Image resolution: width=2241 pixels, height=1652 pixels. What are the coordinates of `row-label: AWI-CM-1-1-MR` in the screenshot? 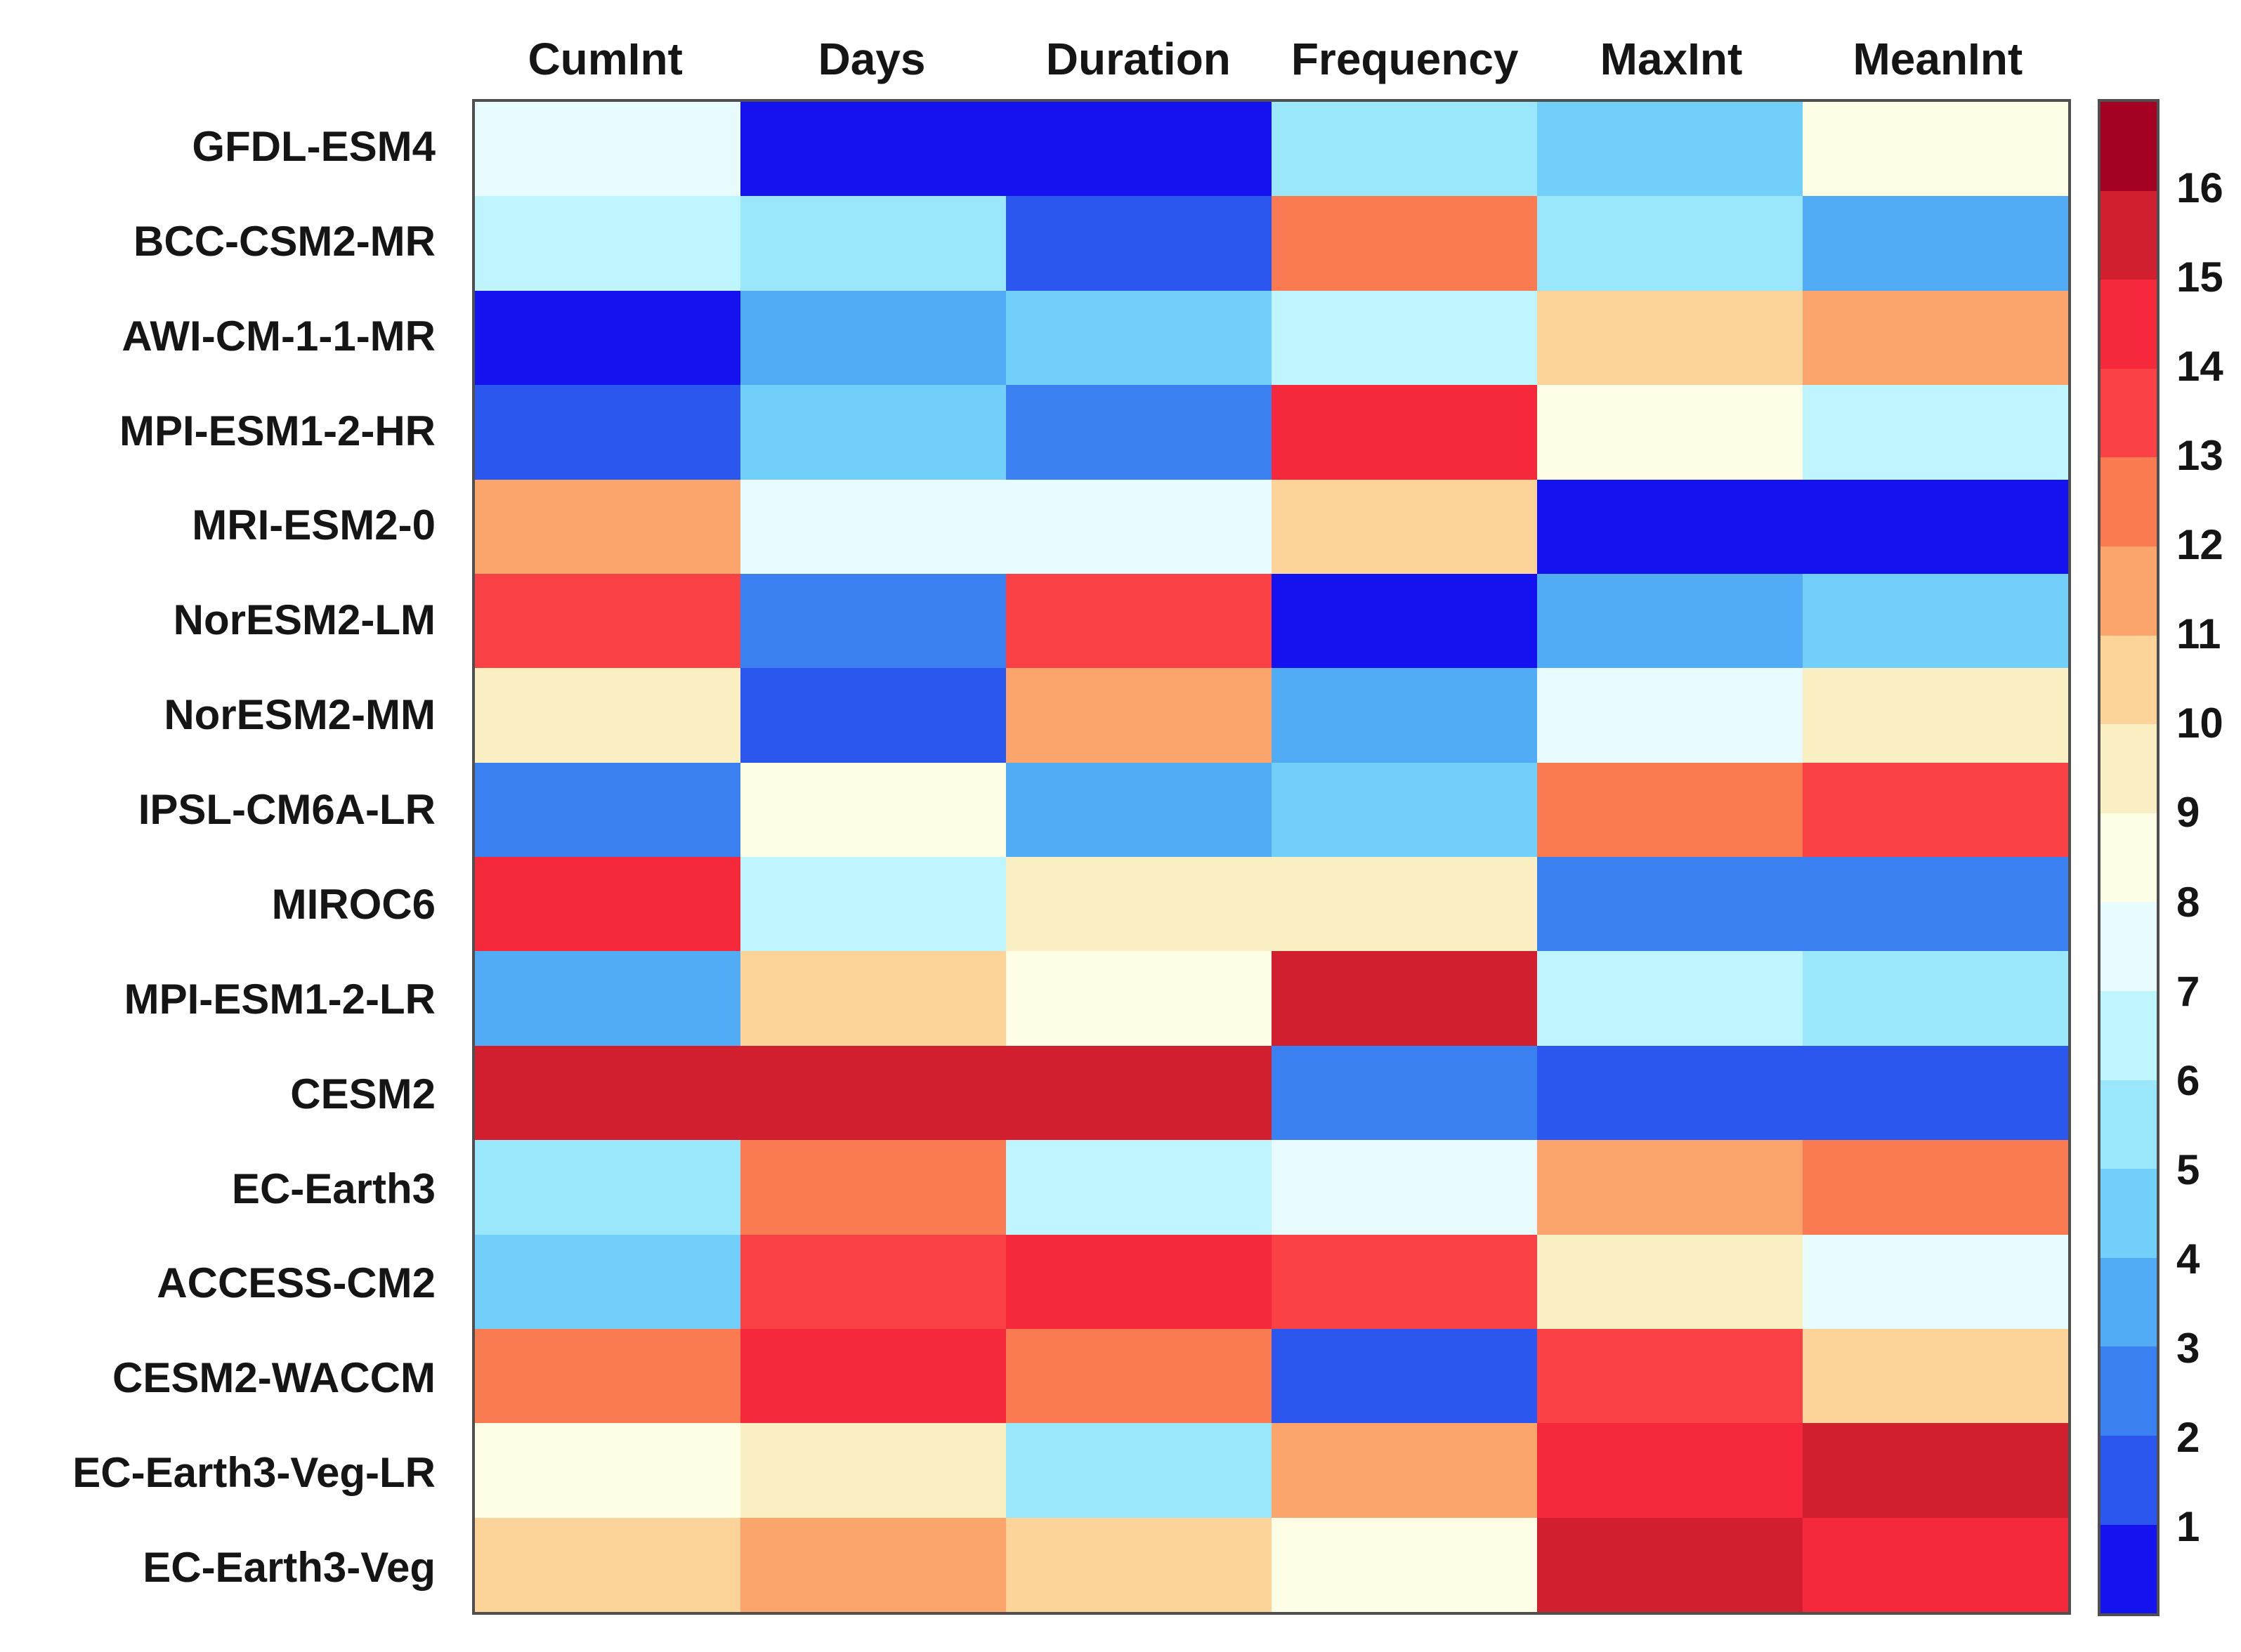 It's located at (279, 336).